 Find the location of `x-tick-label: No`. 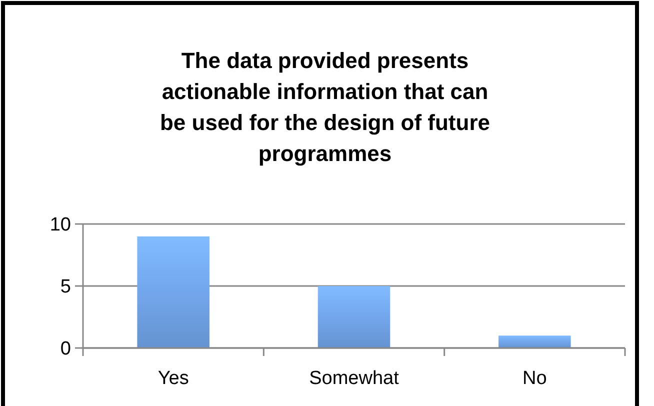

x-tick-label: No is located at coordinates (534, 378).